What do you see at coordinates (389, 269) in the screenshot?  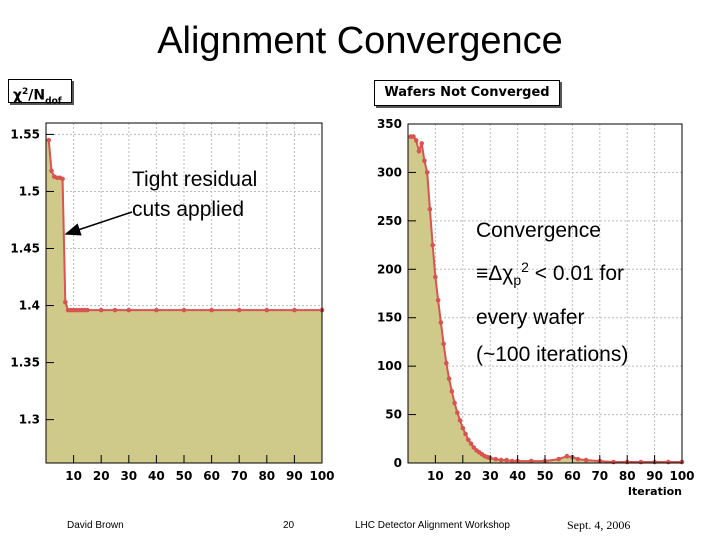 I see `y-tick-label: 200` at bounding box center [389, 269].